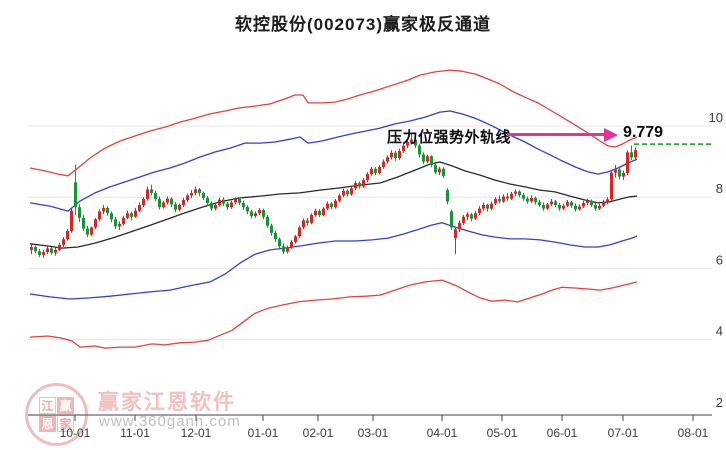 Image resolution: width=726 pixels, height=450 pixels. I want to click on pressure-line-value: 9.779, so click(643, 132).